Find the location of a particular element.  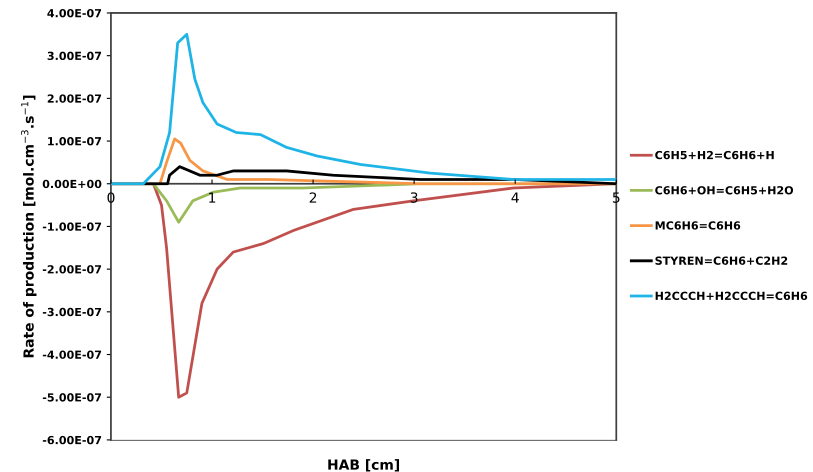

y-tick-label: 3.00E-07 is located at coordinates (75, 56).